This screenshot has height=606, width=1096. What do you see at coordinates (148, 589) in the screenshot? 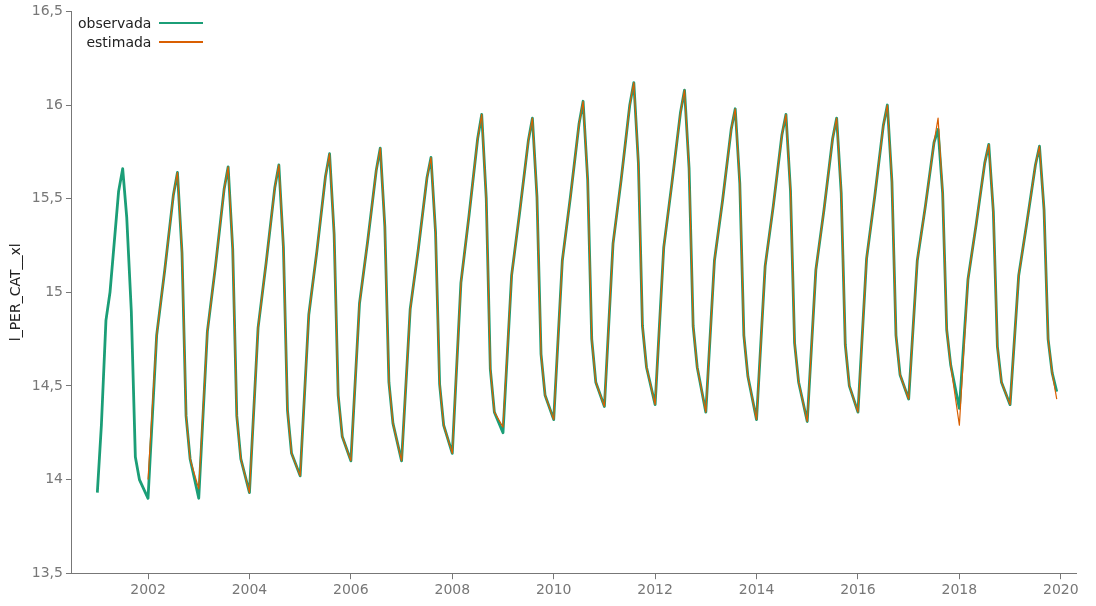
I see `x-tick-label: 2002` at bounding box center [148, 589].